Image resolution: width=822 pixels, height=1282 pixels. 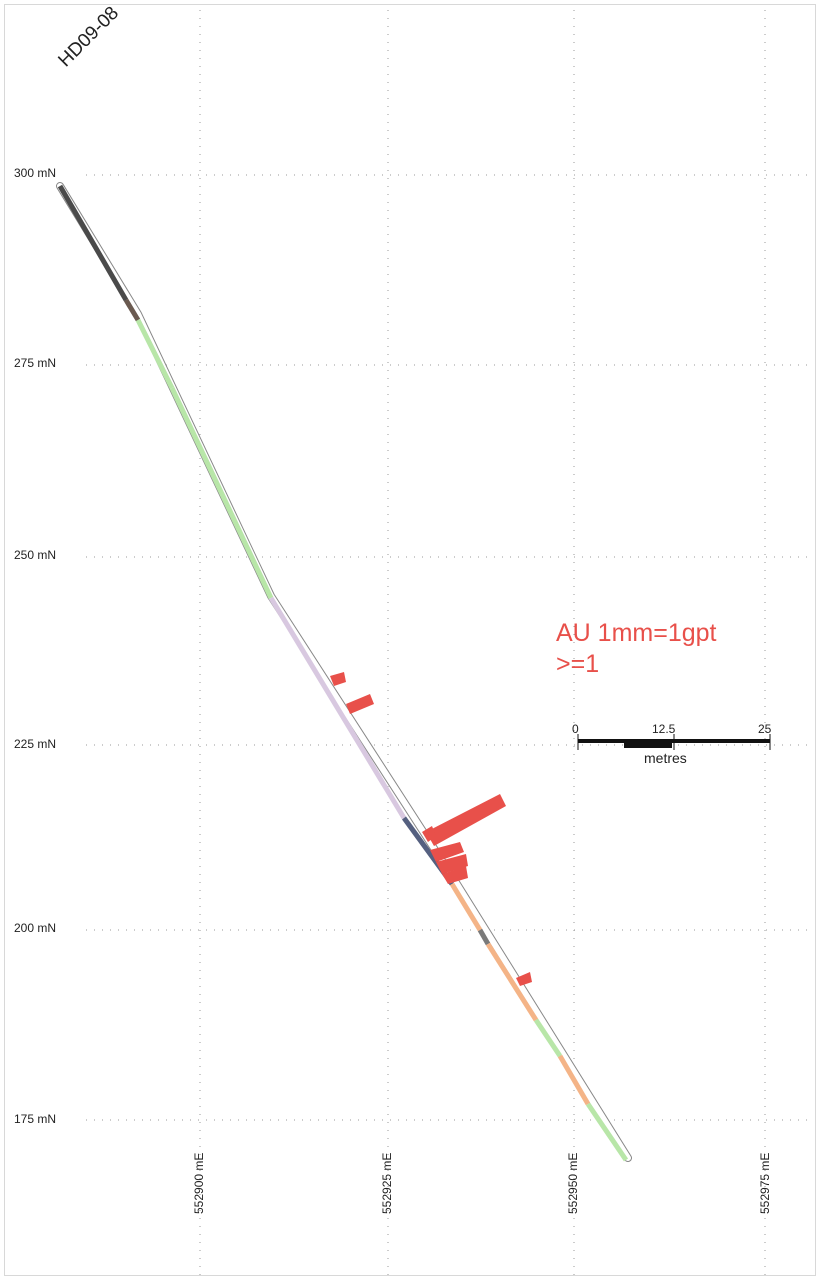 What do you see at coordinates (35, 1119) in the screenshot?
I see `northing-label-175: 175 mN` at bounding box center [35, 1119].